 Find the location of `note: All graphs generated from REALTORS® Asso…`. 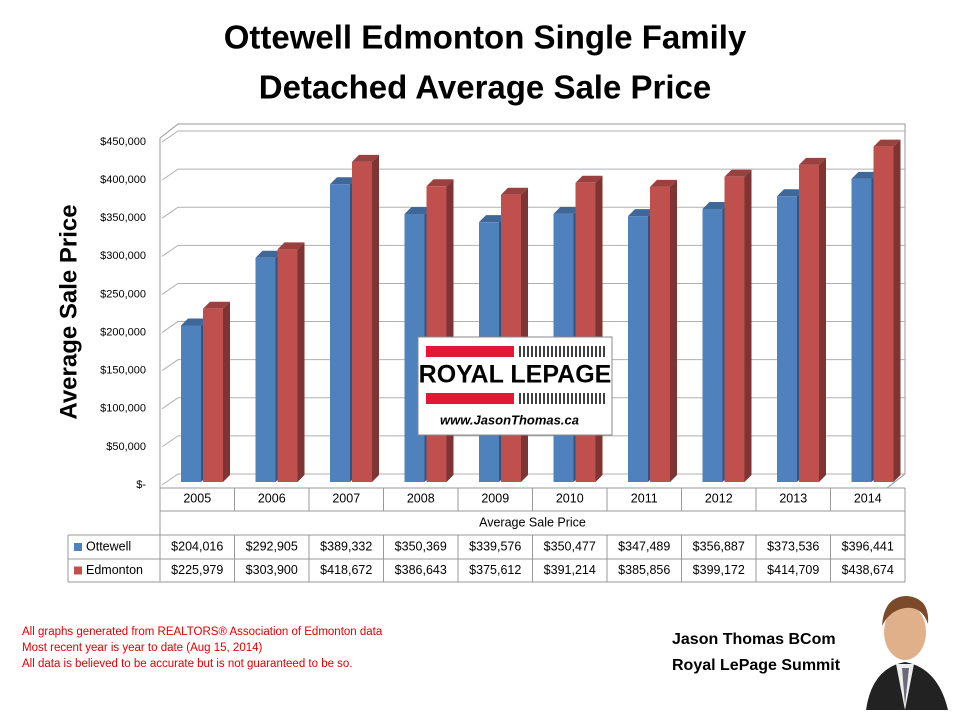

note: All graphs generated from REALTORS® Asso… is located at coordinates (202, 632).